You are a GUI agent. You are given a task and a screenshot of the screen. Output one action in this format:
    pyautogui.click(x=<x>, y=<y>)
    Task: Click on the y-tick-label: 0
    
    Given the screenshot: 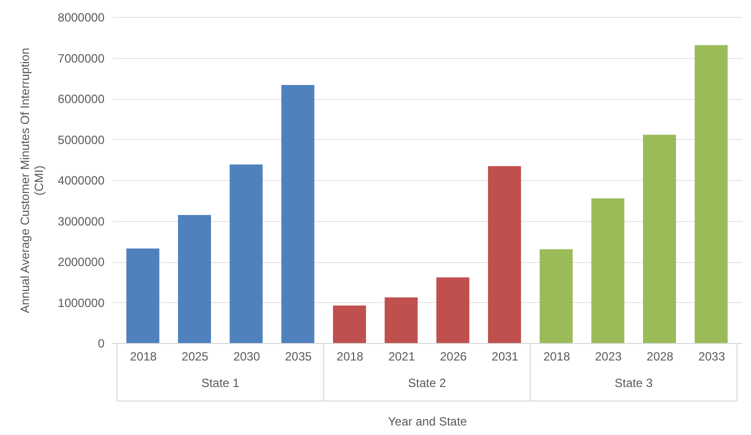 What is the action you would take?
    pyautogui.click(x=101, y=343)
    